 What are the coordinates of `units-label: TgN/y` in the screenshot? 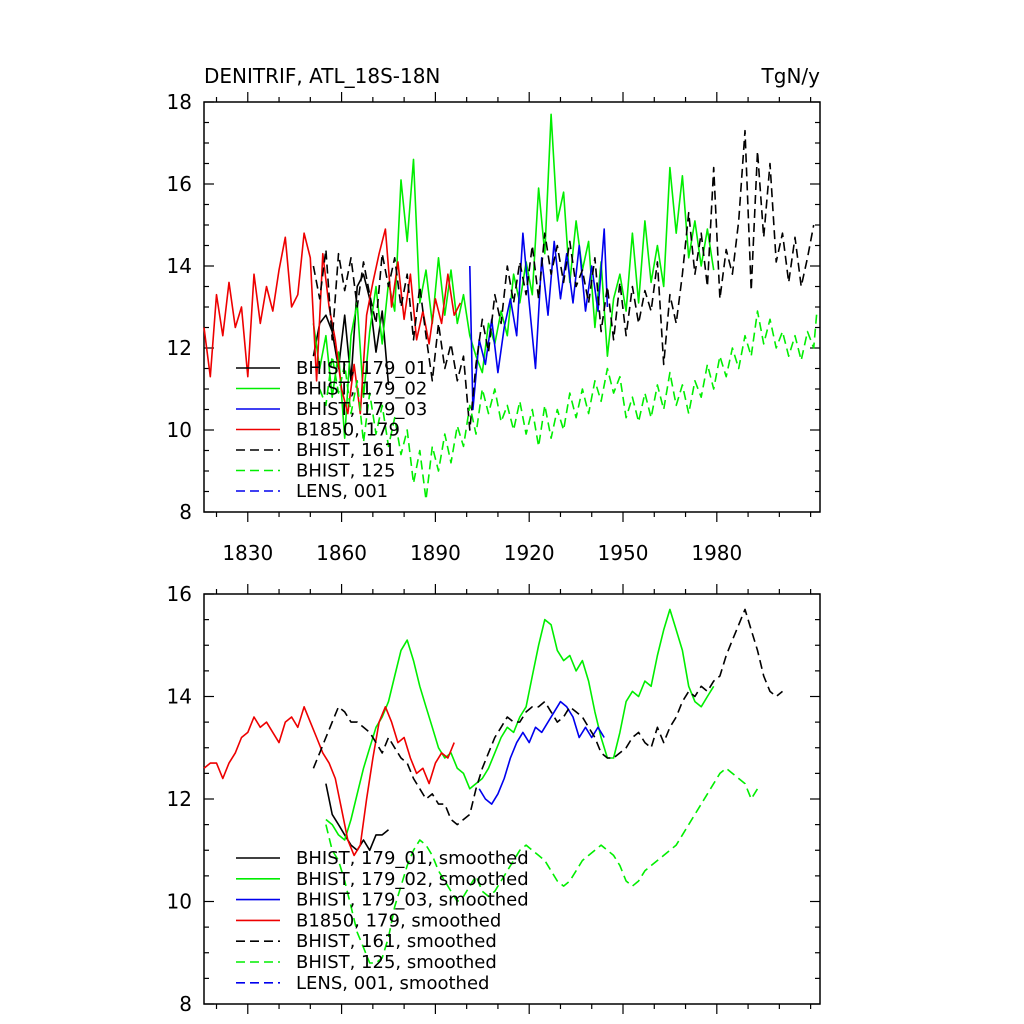 It's located at (791, 76).